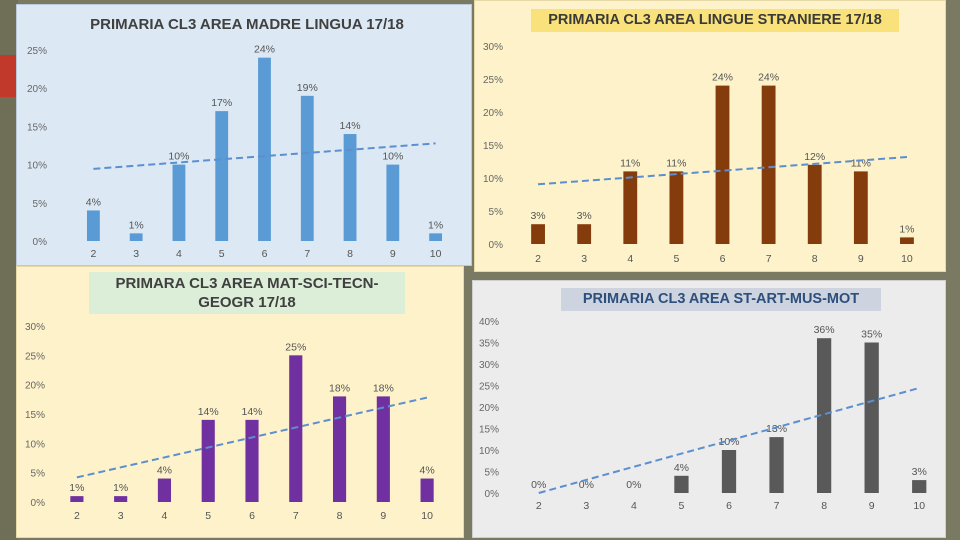  Describe the element at coordinates (489, 344) in the screenshot. I see `y-tick-label: 35%` at that location.